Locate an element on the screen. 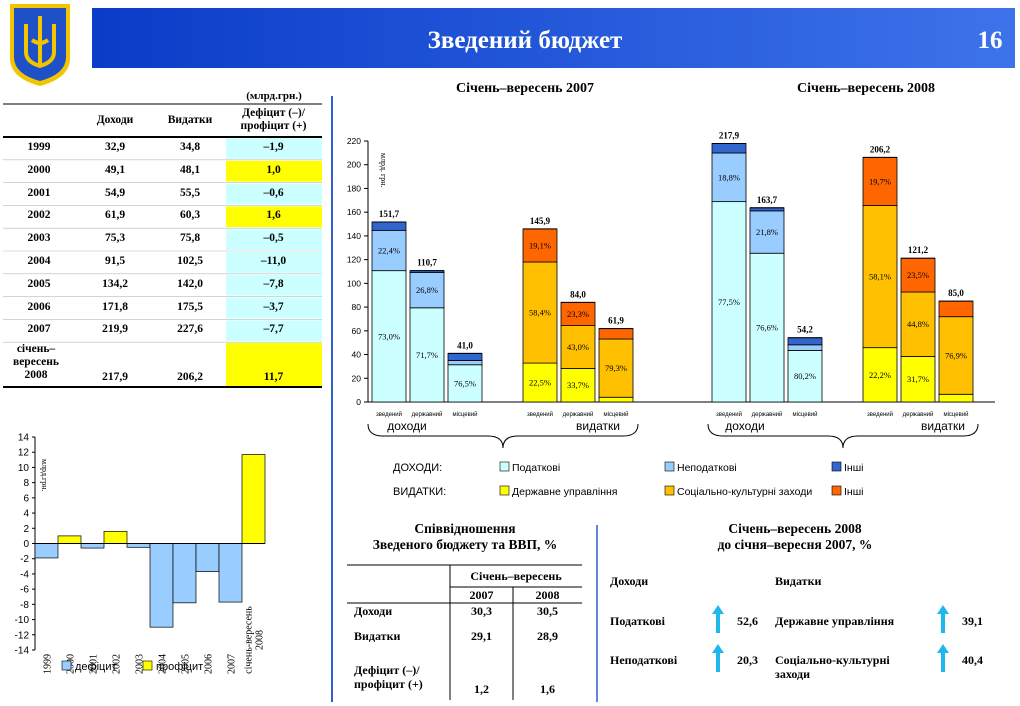 Image resolution: width=1020 pixels, height=706 pixels. year-header: 2008 is located at coordinates (547, 595).